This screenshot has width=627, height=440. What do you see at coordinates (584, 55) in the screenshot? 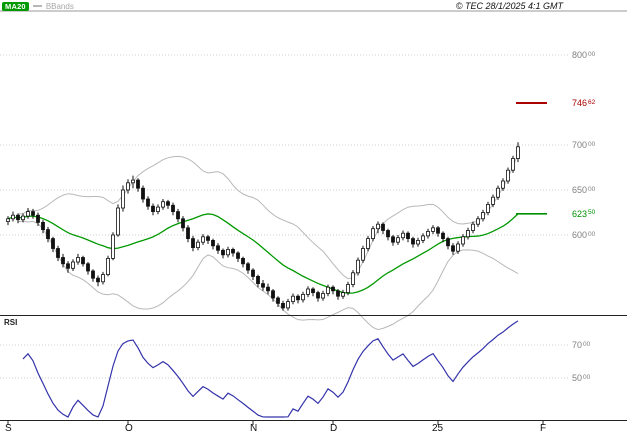
I see `price-axis-label-800: 80000` at bounding box center [584, 55].